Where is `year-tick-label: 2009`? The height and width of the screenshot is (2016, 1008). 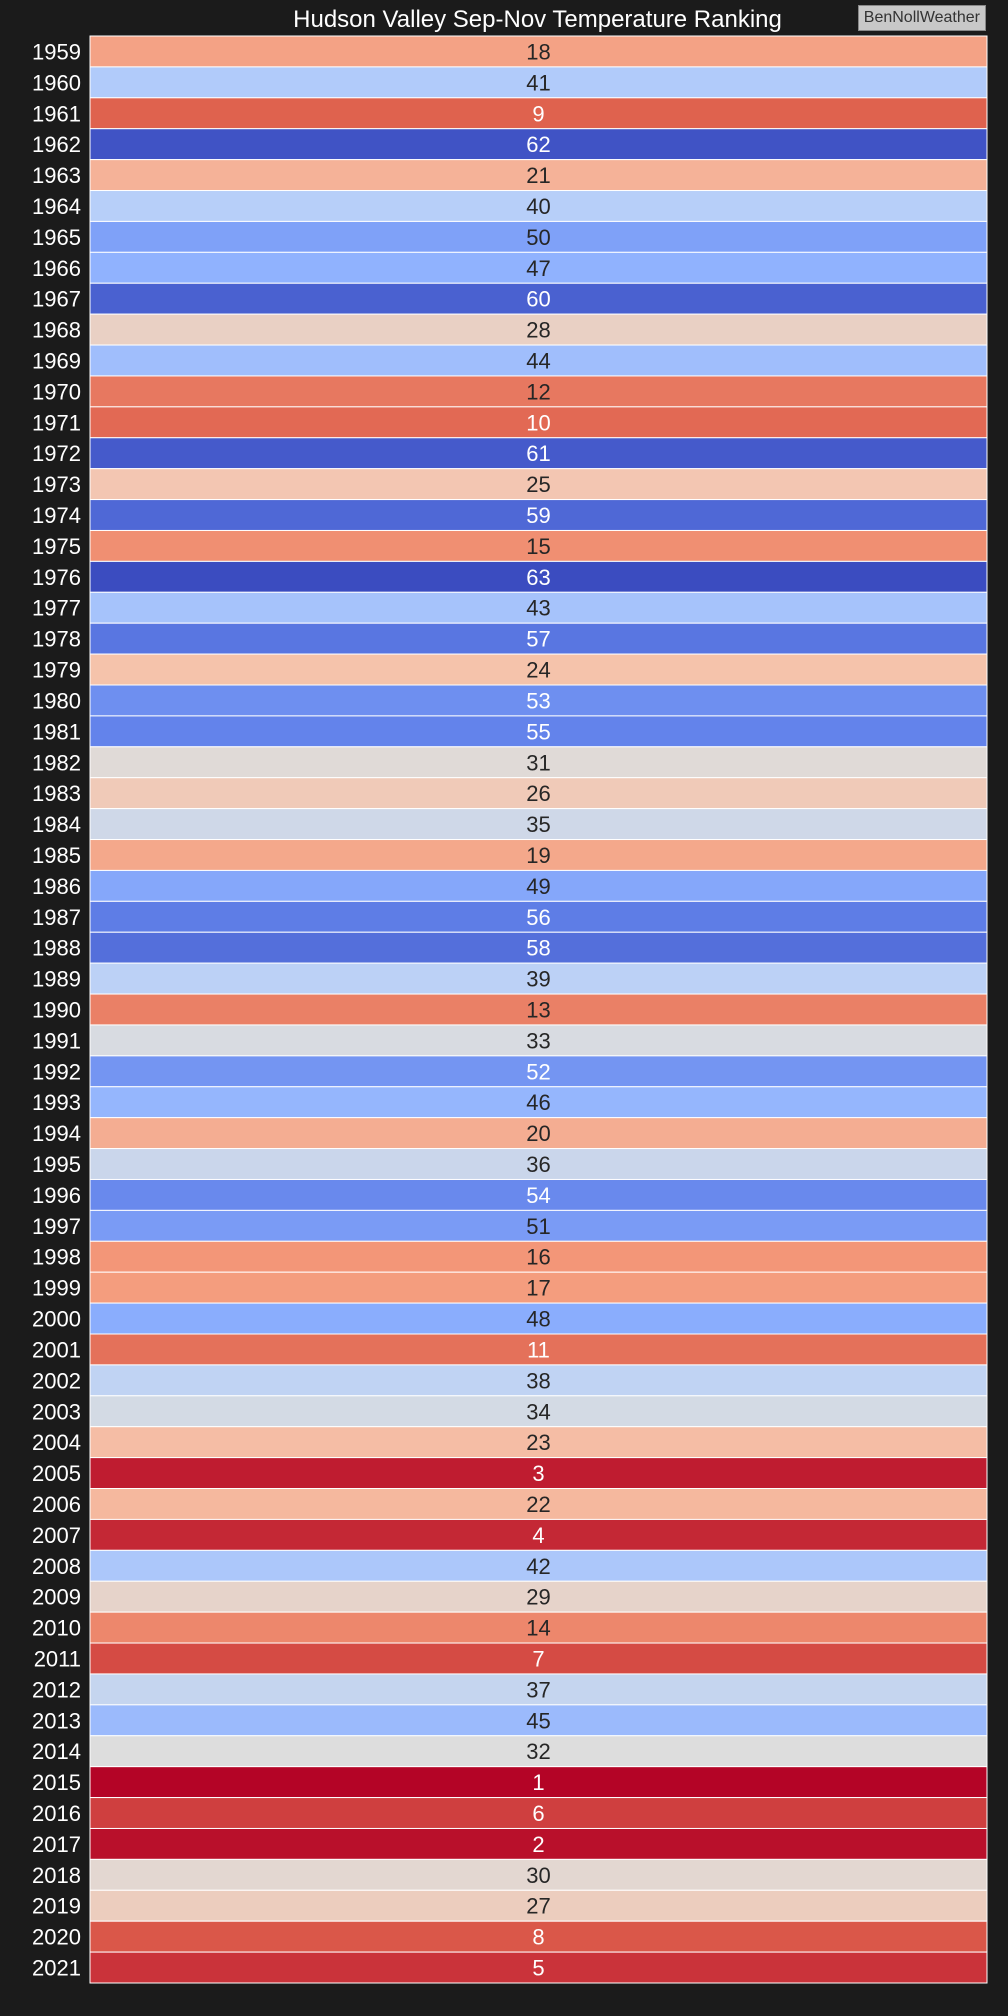
year-tick-label: 2009 is located at coordinates (56, 1597).